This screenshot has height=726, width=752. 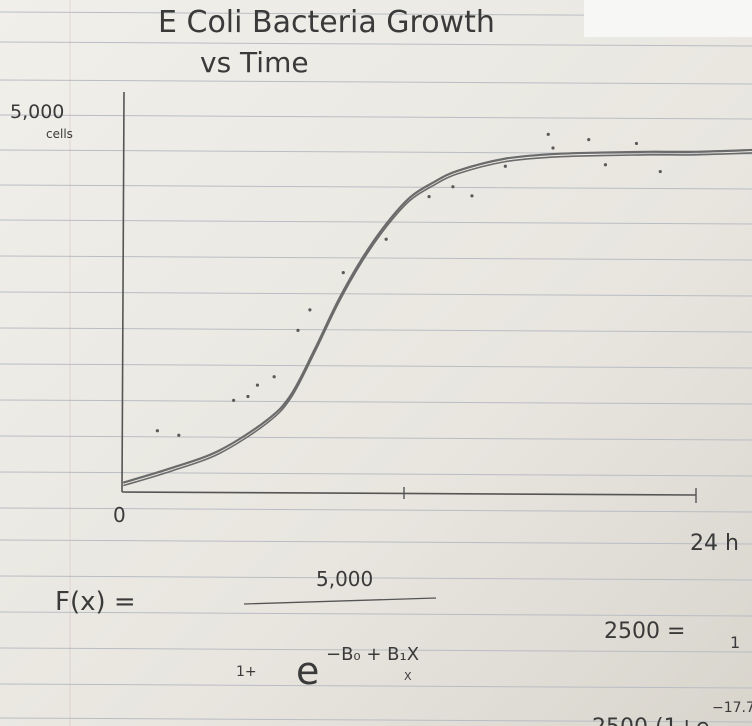 I want to click on formula-bottom-exponent: −17.7, so click(x=732, y=708).